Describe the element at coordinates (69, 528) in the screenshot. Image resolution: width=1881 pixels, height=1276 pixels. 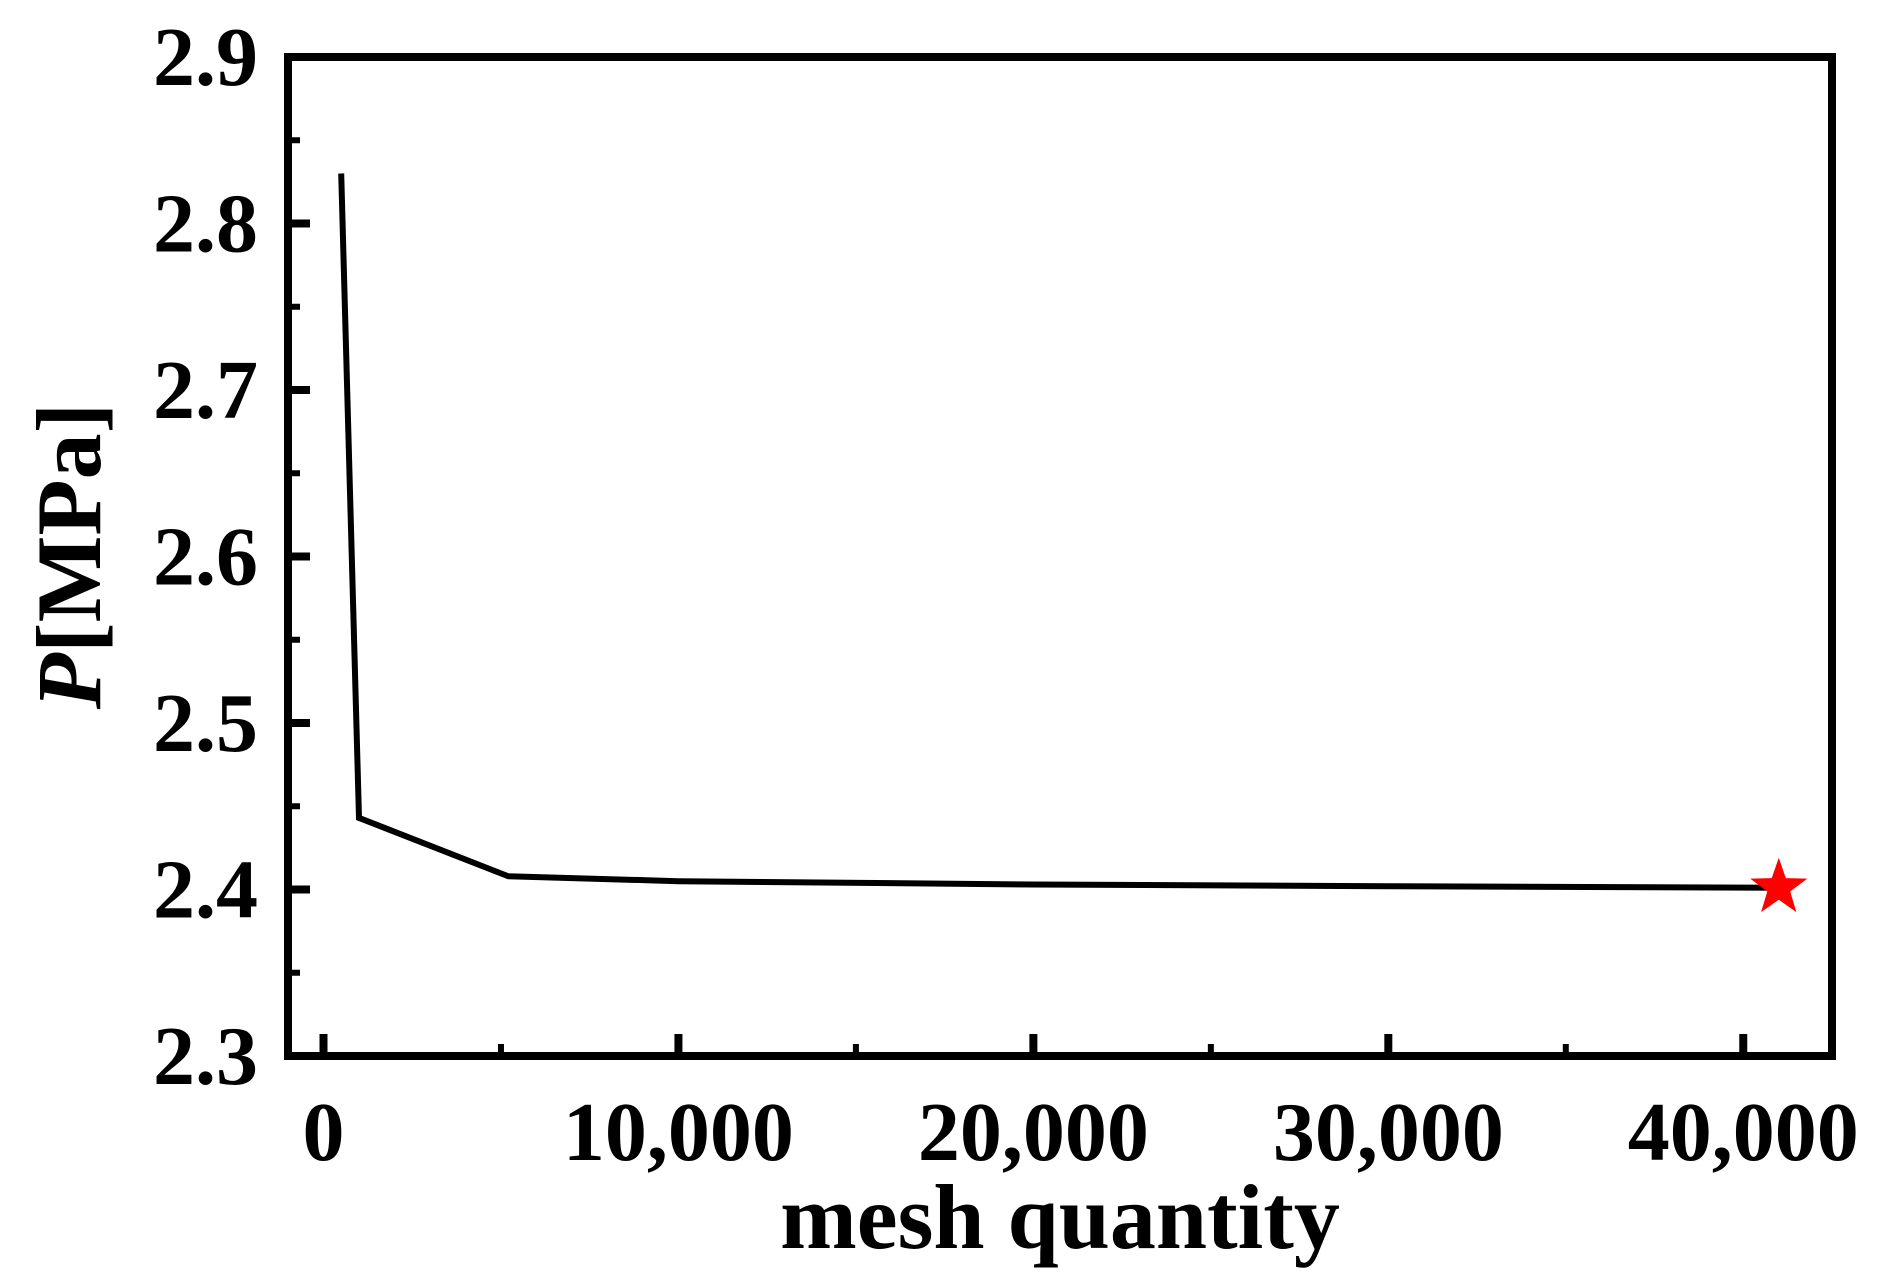
I see `y-axis-unit: [MPa]` at that location.